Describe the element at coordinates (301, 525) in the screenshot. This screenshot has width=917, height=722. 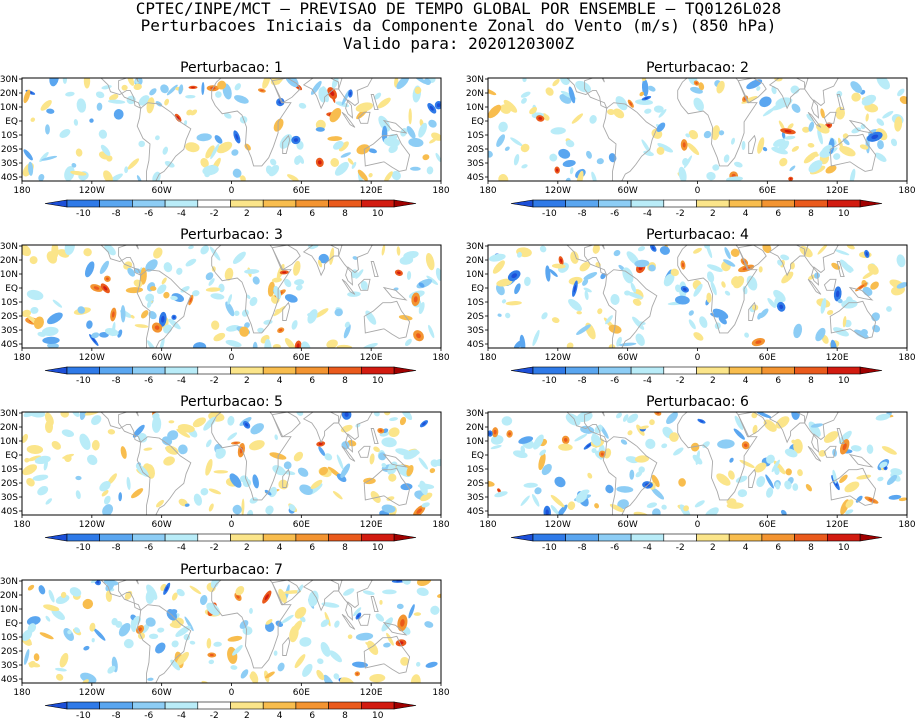
I see `lon-tick-label: 60E` at that location.